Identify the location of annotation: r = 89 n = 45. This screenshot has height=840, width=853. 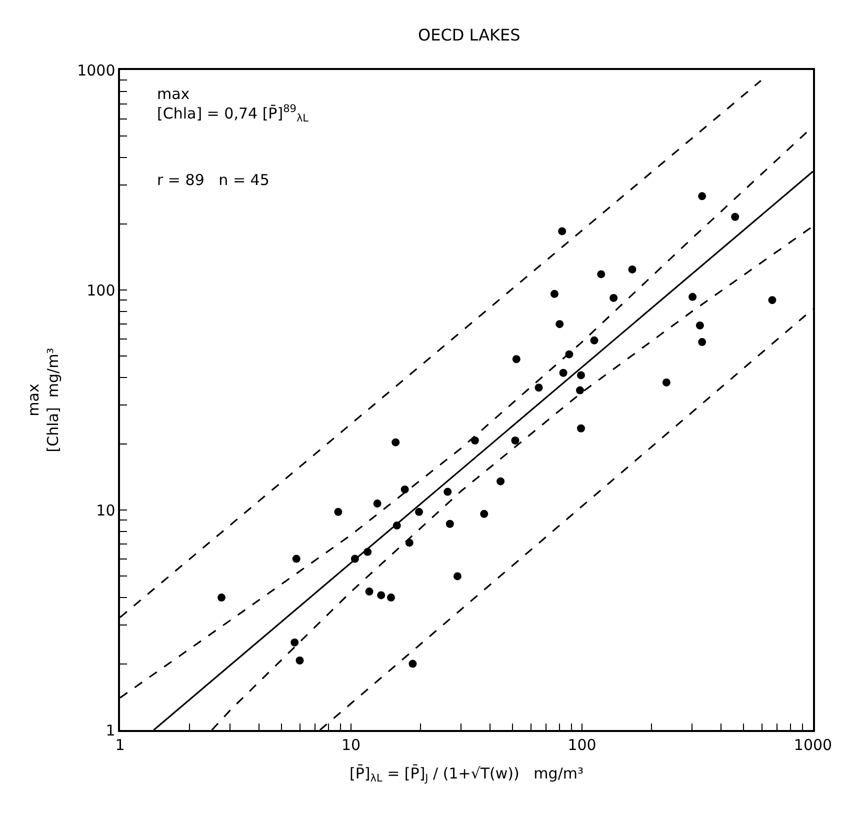
(213, 180).